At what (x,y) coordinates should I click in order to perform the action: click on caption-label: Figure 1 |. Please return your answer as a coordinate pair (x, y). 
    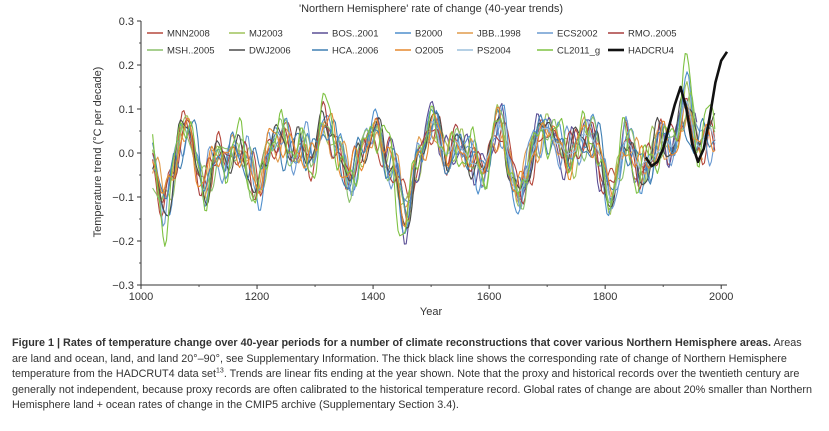
    Looking at the image, I should click on (38, 343).